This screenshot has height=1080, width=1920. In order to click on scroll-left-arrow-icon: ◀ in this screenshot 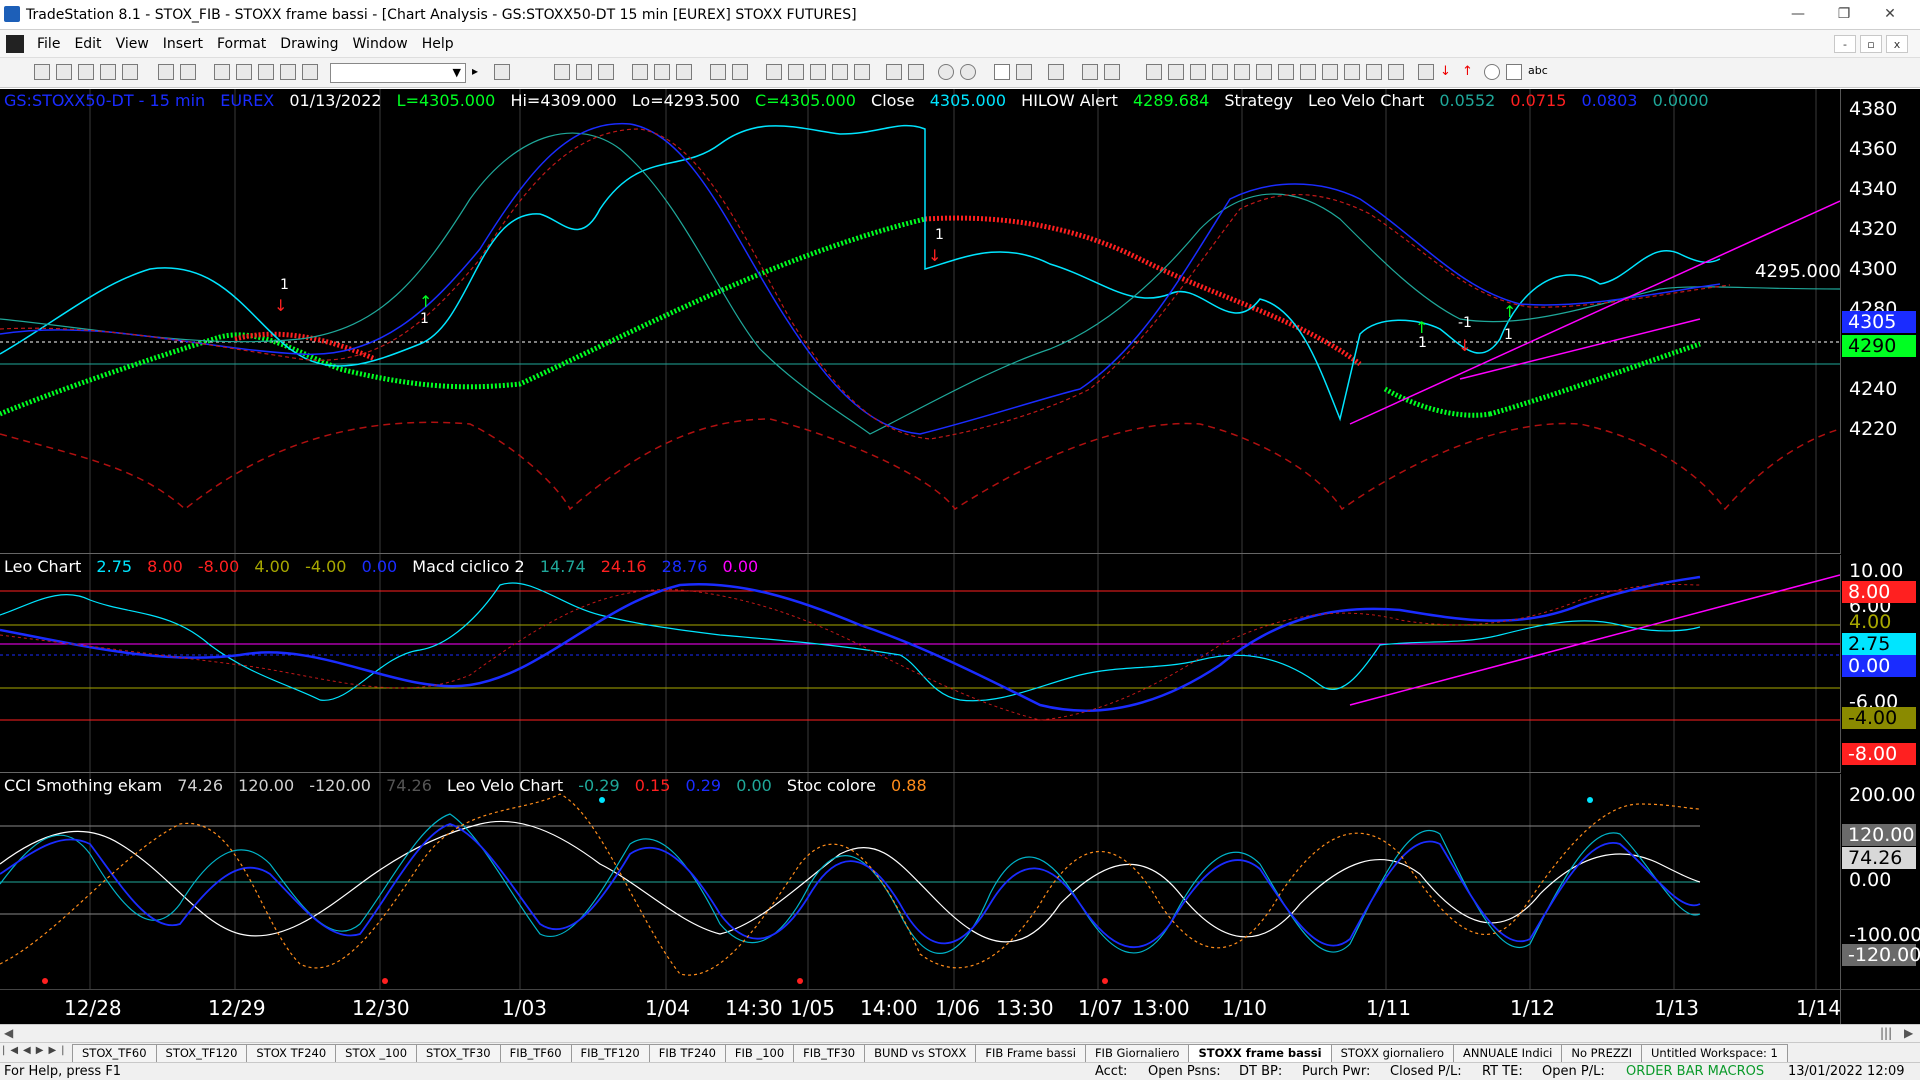, I will do `click(9, 1033)`.